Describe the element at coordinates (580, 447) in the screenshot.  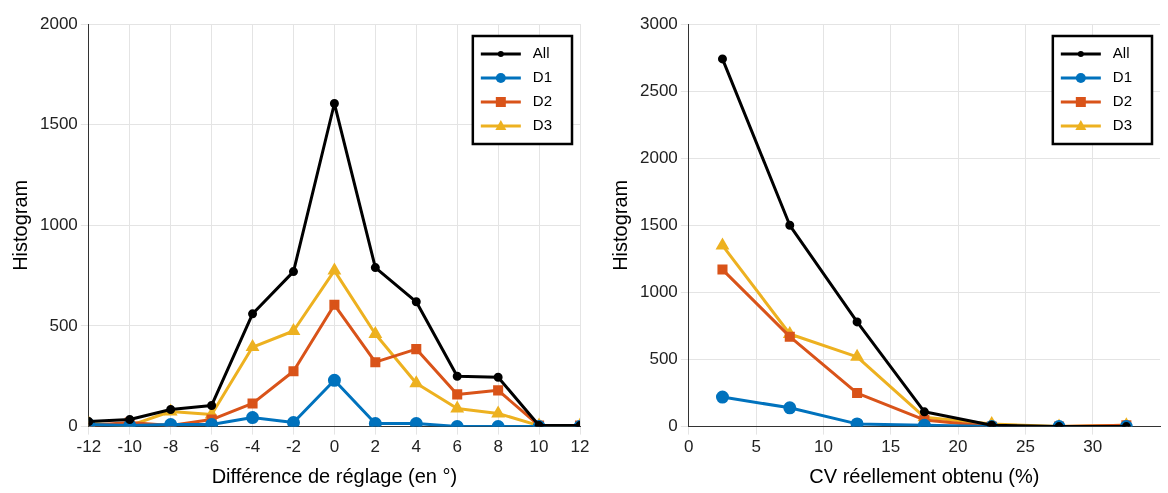
I see `x-tick-label: 12` at that location.